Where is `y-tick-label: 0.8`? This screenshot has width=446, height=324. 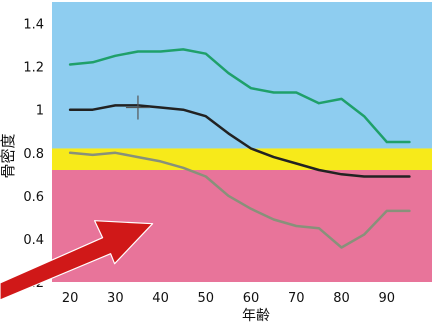
y-tick-label: 0.8 is located at coordinates (33, 154).